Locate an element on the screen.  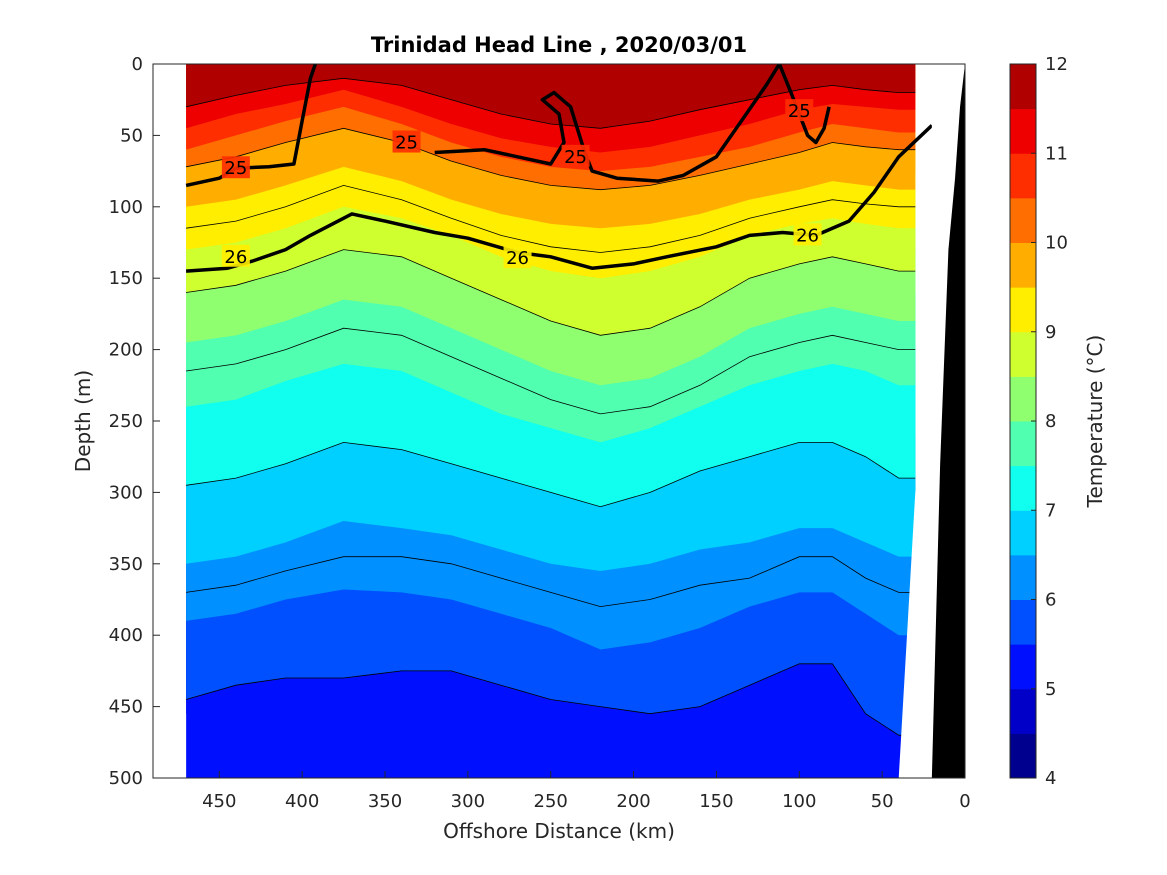
y-tick-label: 500 is located at coordinates (126, 778).